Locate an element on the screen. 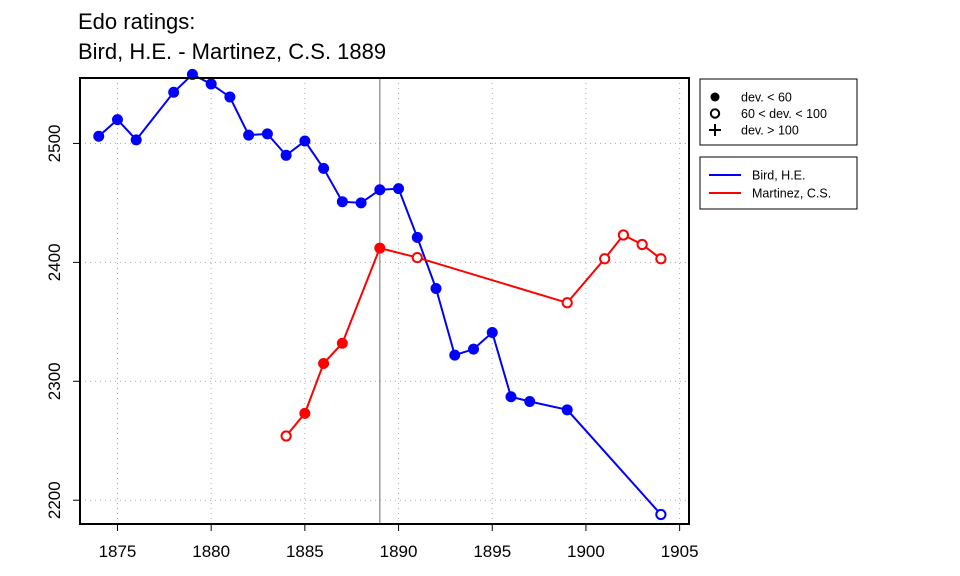 The image size is (960, 576). x-tick-label: 1880 is located at coordinates (211, 551).